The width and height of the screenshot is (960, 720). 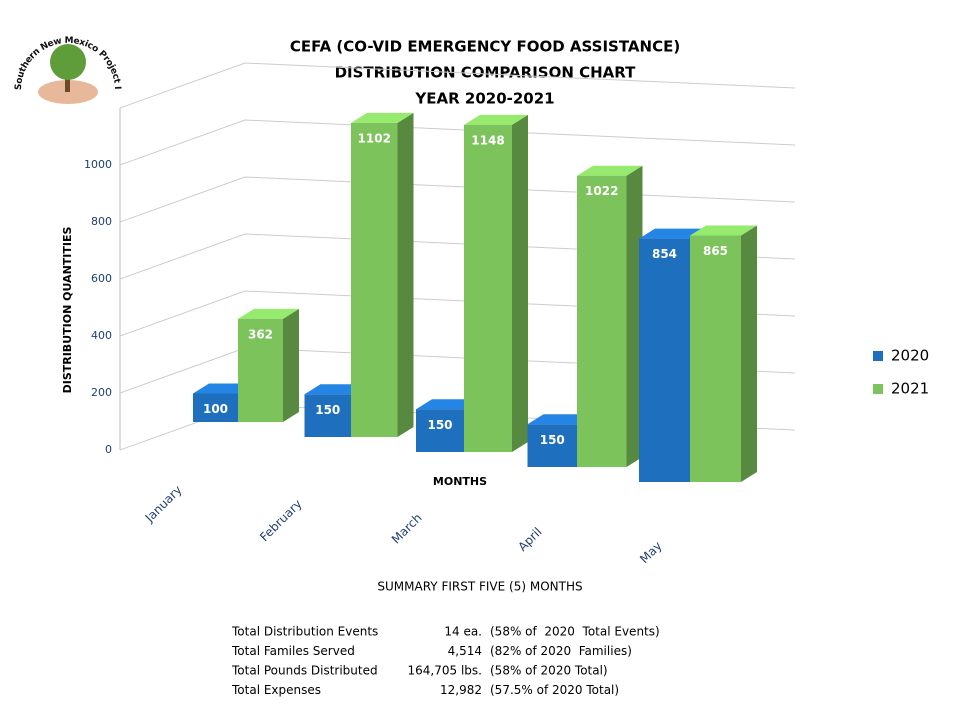 What do you see at coordinates (601, 191) in the screenshot?
I see `data-label: 1022` at bounding box center [601, 191].